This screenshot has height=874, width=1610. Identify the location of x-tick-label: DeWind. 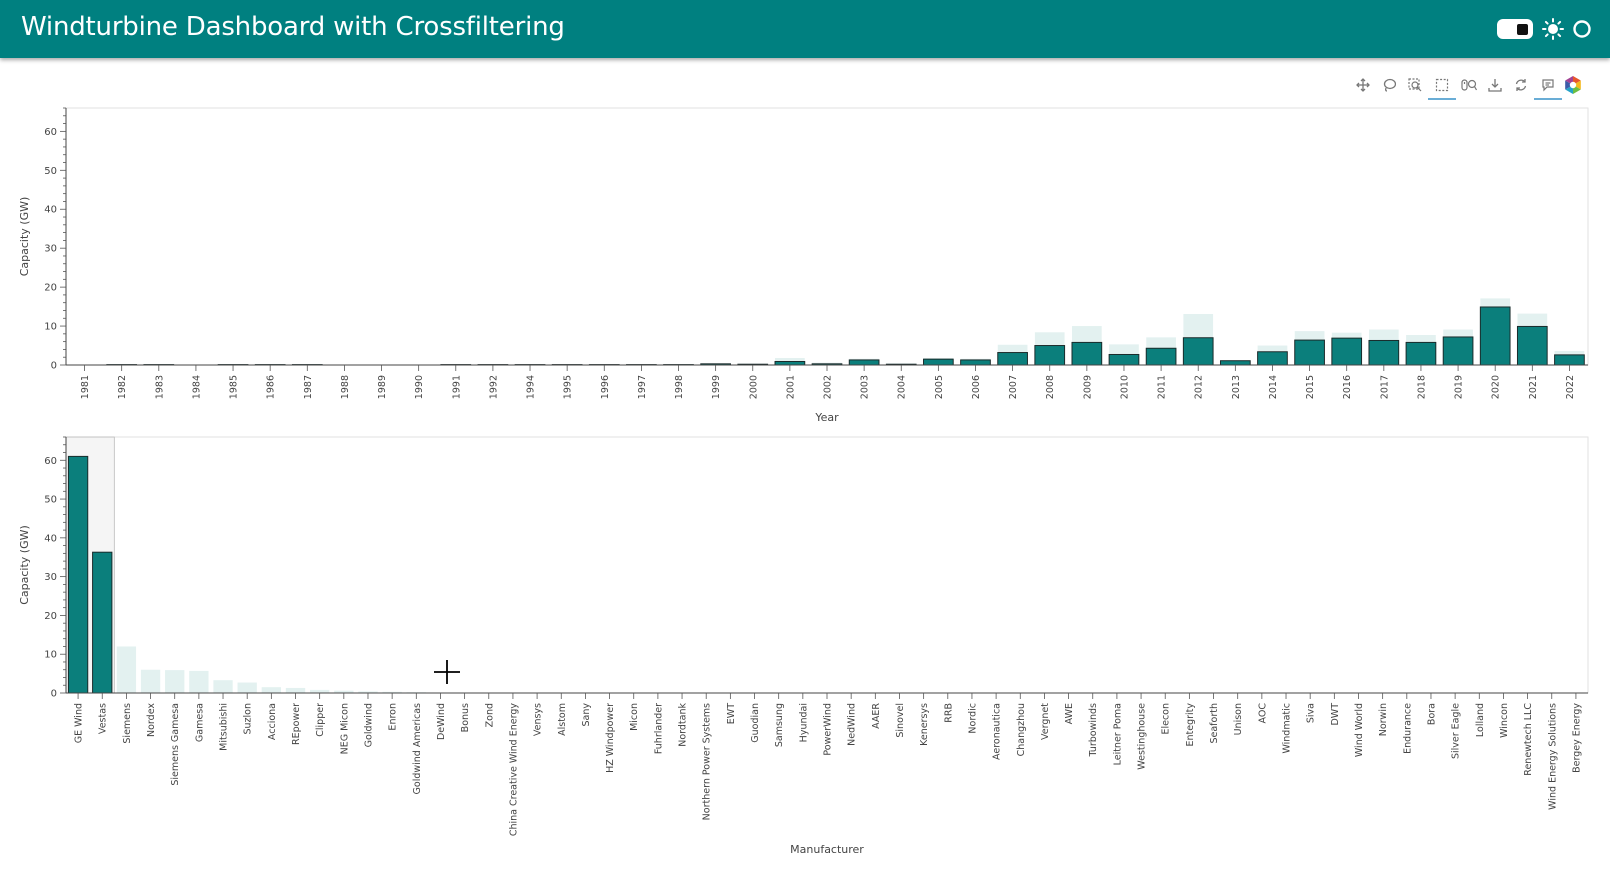
(441, 721).